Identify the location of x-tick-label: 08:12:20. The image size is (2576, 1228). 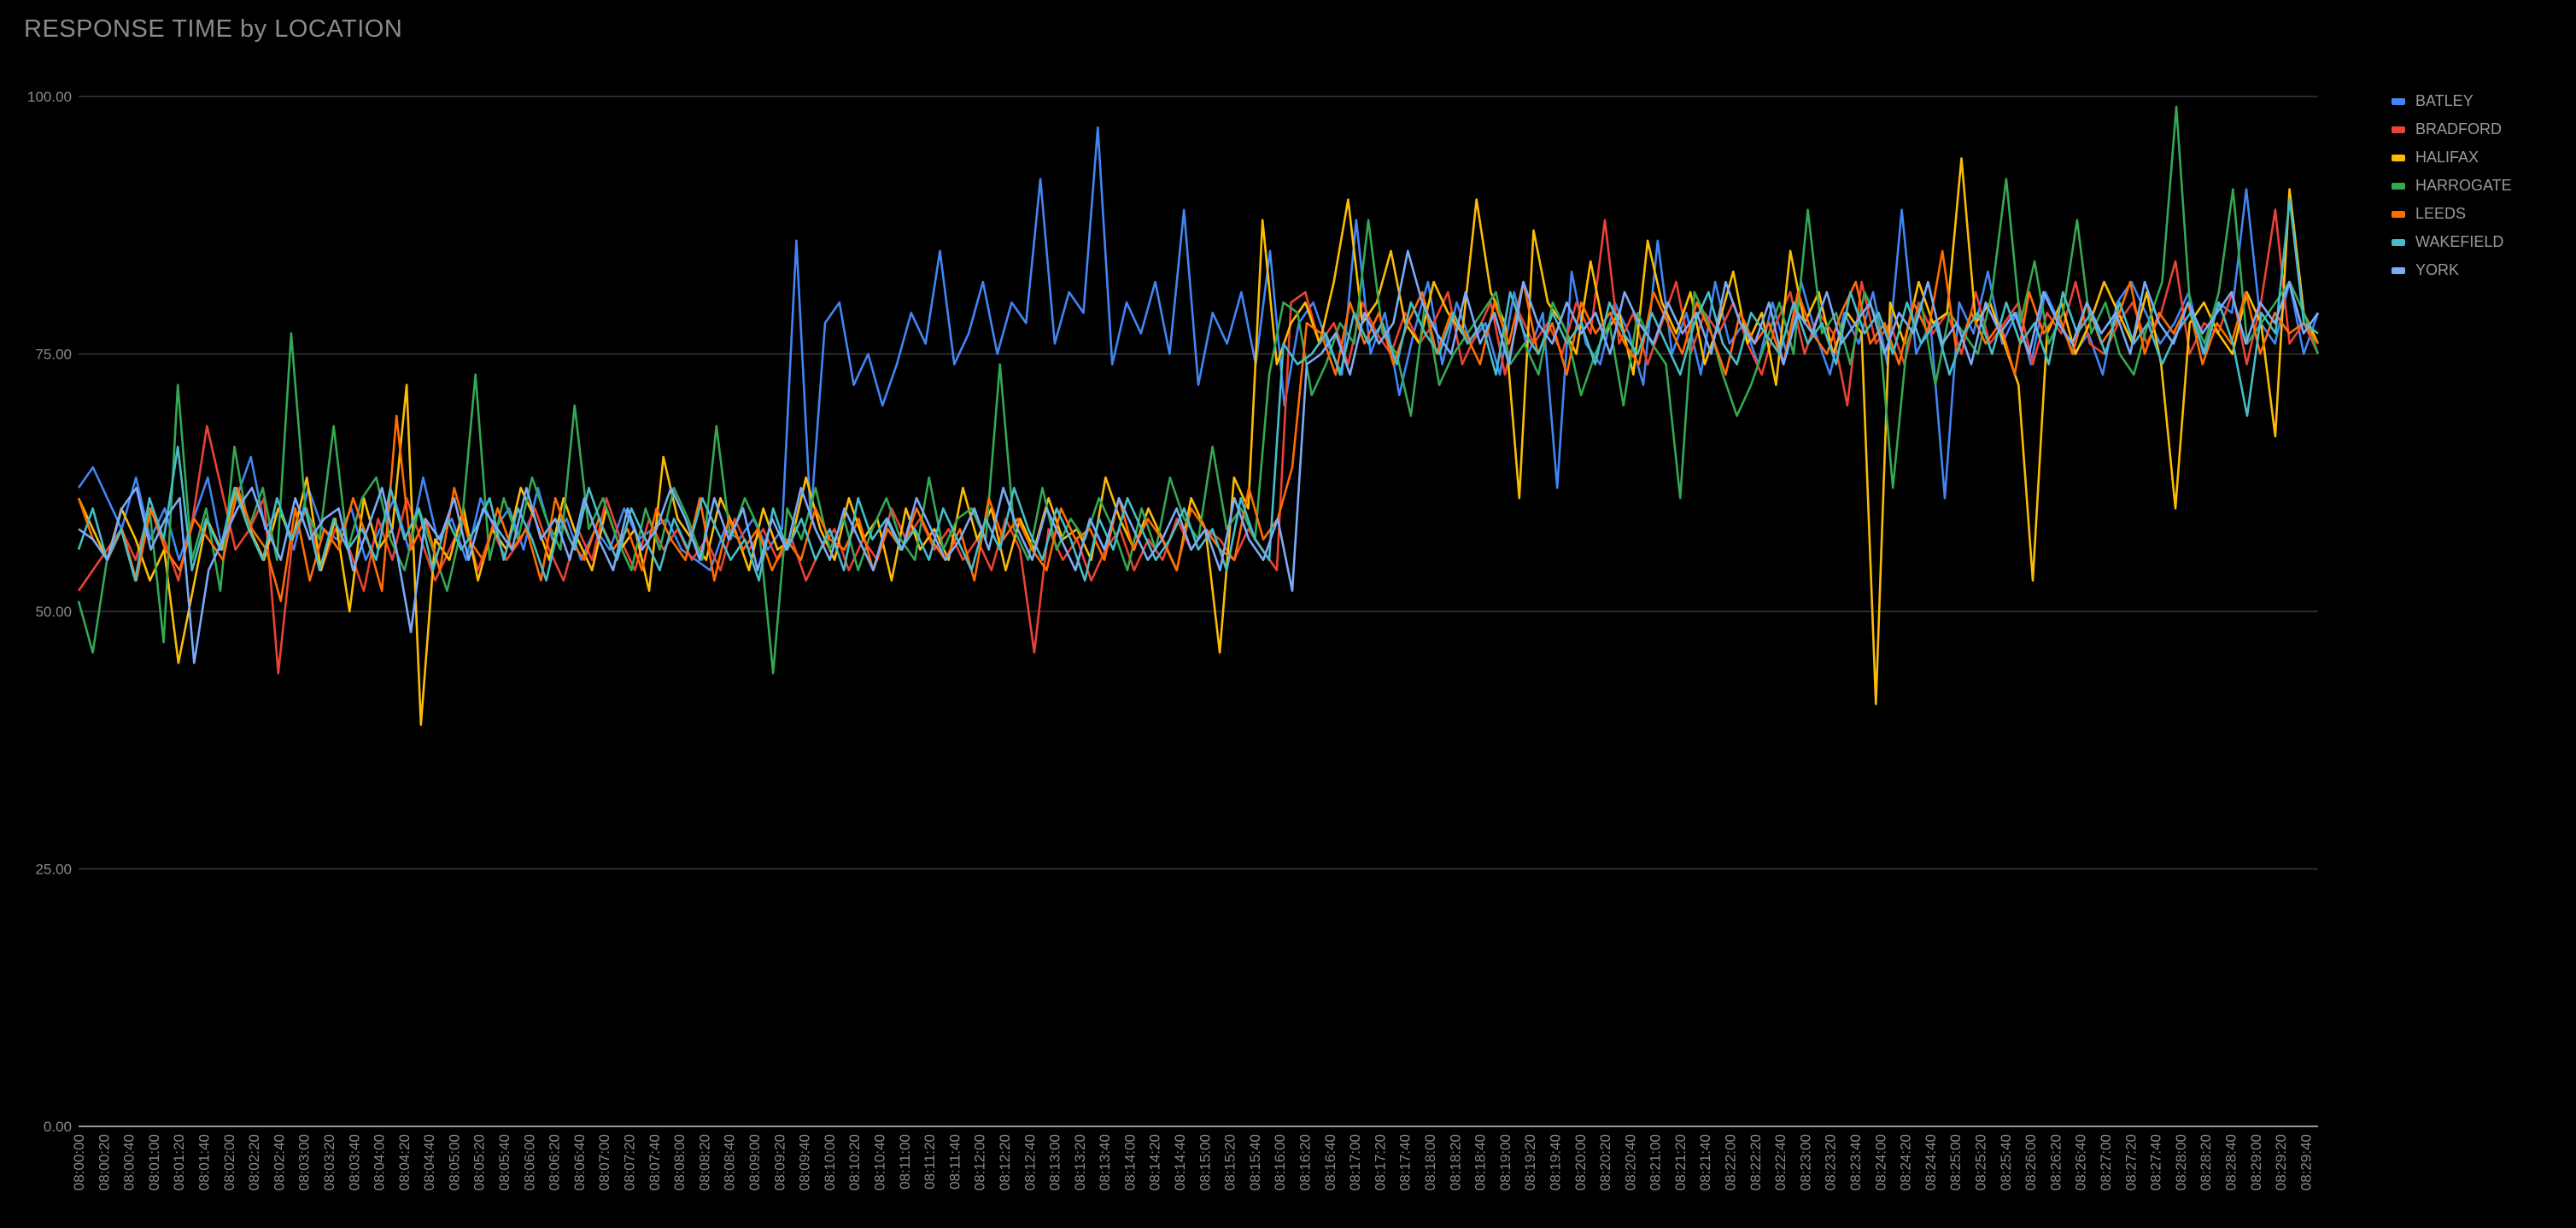
(1005, 1162).